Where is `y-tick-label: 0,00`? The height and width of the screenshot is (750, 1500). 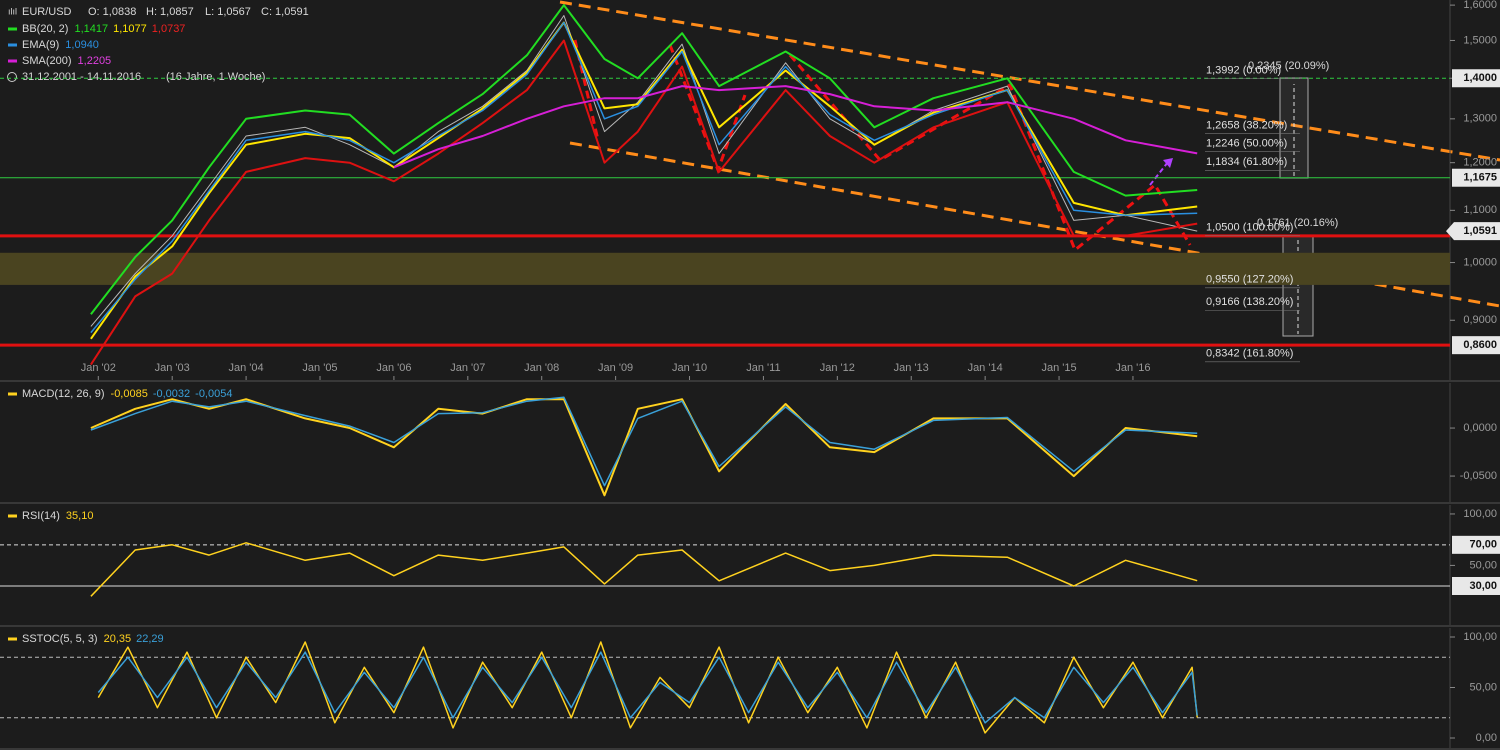 y-tick-label: 0,00 is located at coordinates (1486, 738).